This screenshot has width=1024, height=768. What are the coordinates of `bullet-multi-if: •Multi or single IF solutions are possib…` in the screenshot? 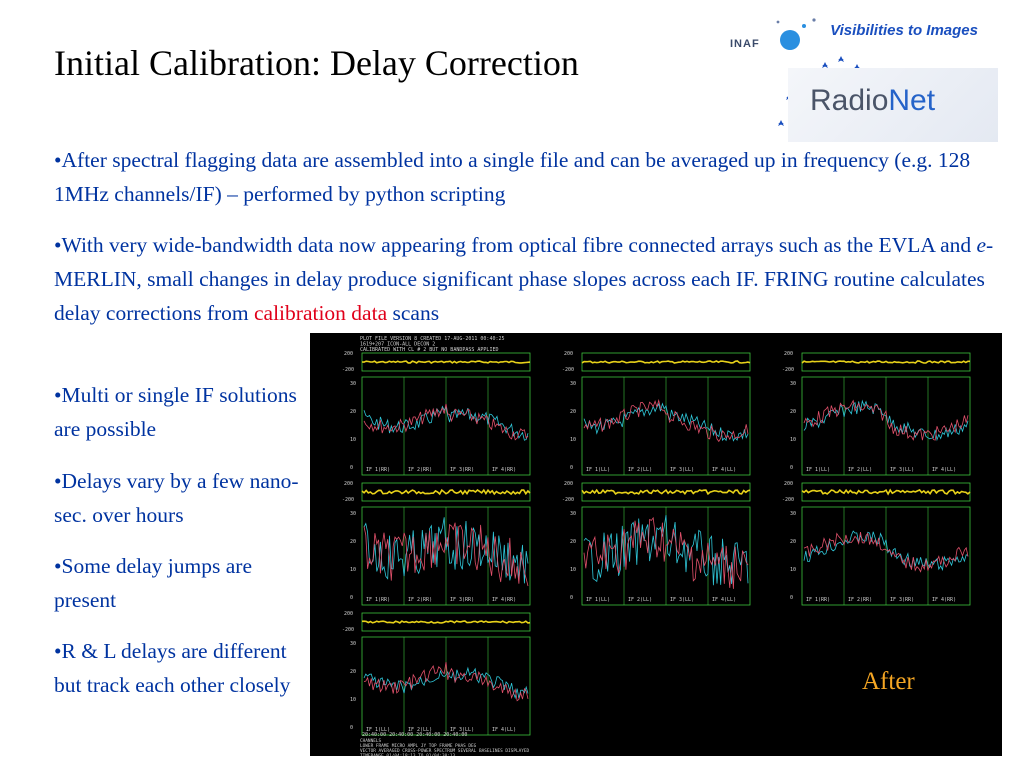 It's located at (180, 412).